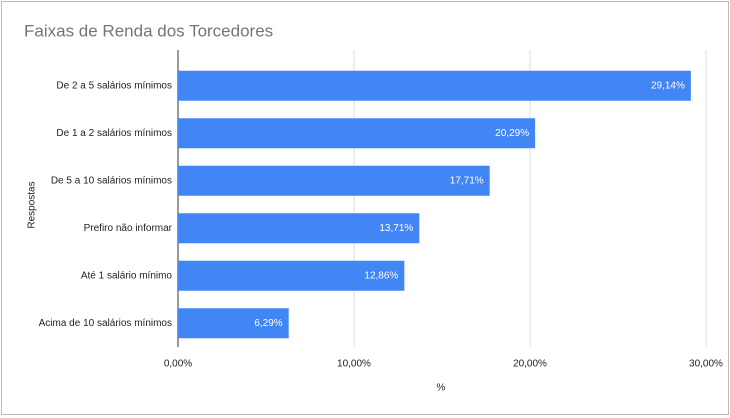 The width and height of the screenshot is (730, 418). I want to click on y-tick-label: Até 1 salário mínimo, so click(127, 275).